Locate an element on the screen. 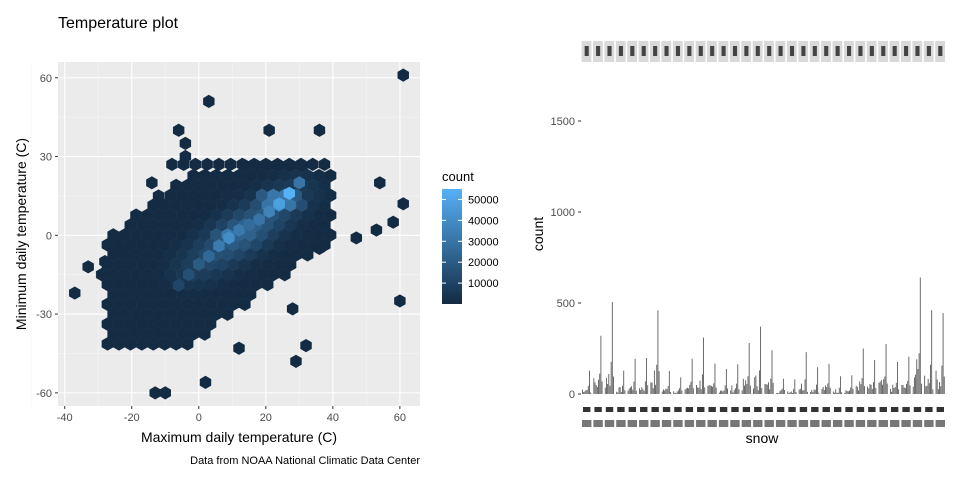  legend-ticks: 10000 20000 30000 40000 50000 is located at coordinates (470, 242).